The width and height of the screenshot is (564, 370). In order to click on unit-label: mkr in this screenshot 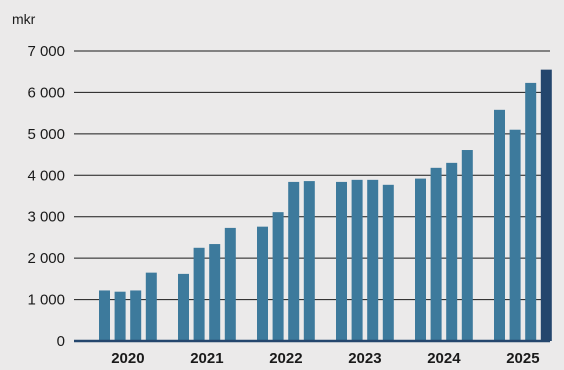, I will do `click(24, 19)`.